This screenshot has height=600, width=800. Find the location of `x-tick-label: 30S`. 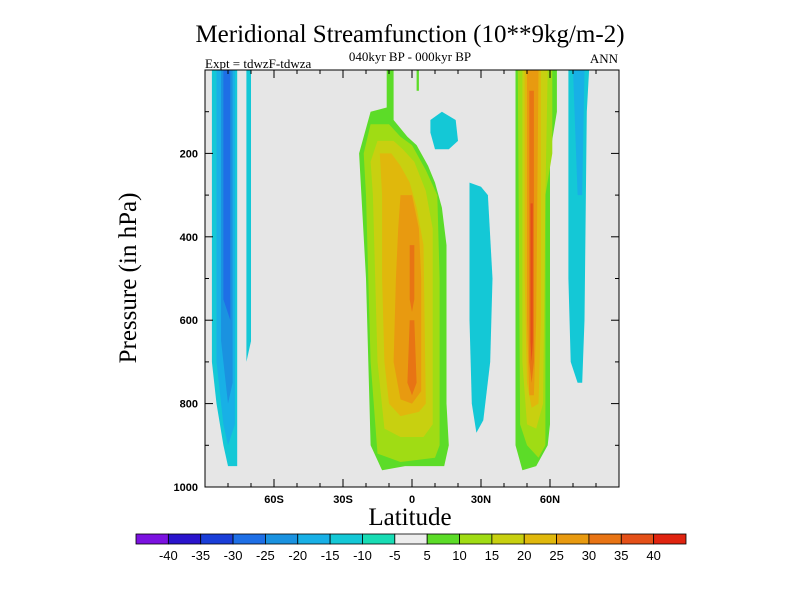

x-tick-label: 30S is located at coordinates (343, 500).